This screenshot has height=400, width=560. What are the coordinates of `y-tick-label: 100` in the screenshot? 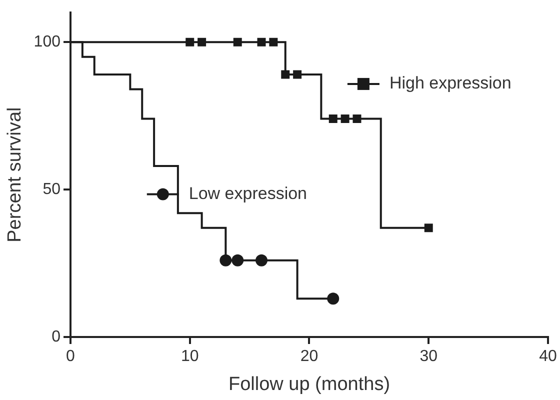 It's located at (47, 41).